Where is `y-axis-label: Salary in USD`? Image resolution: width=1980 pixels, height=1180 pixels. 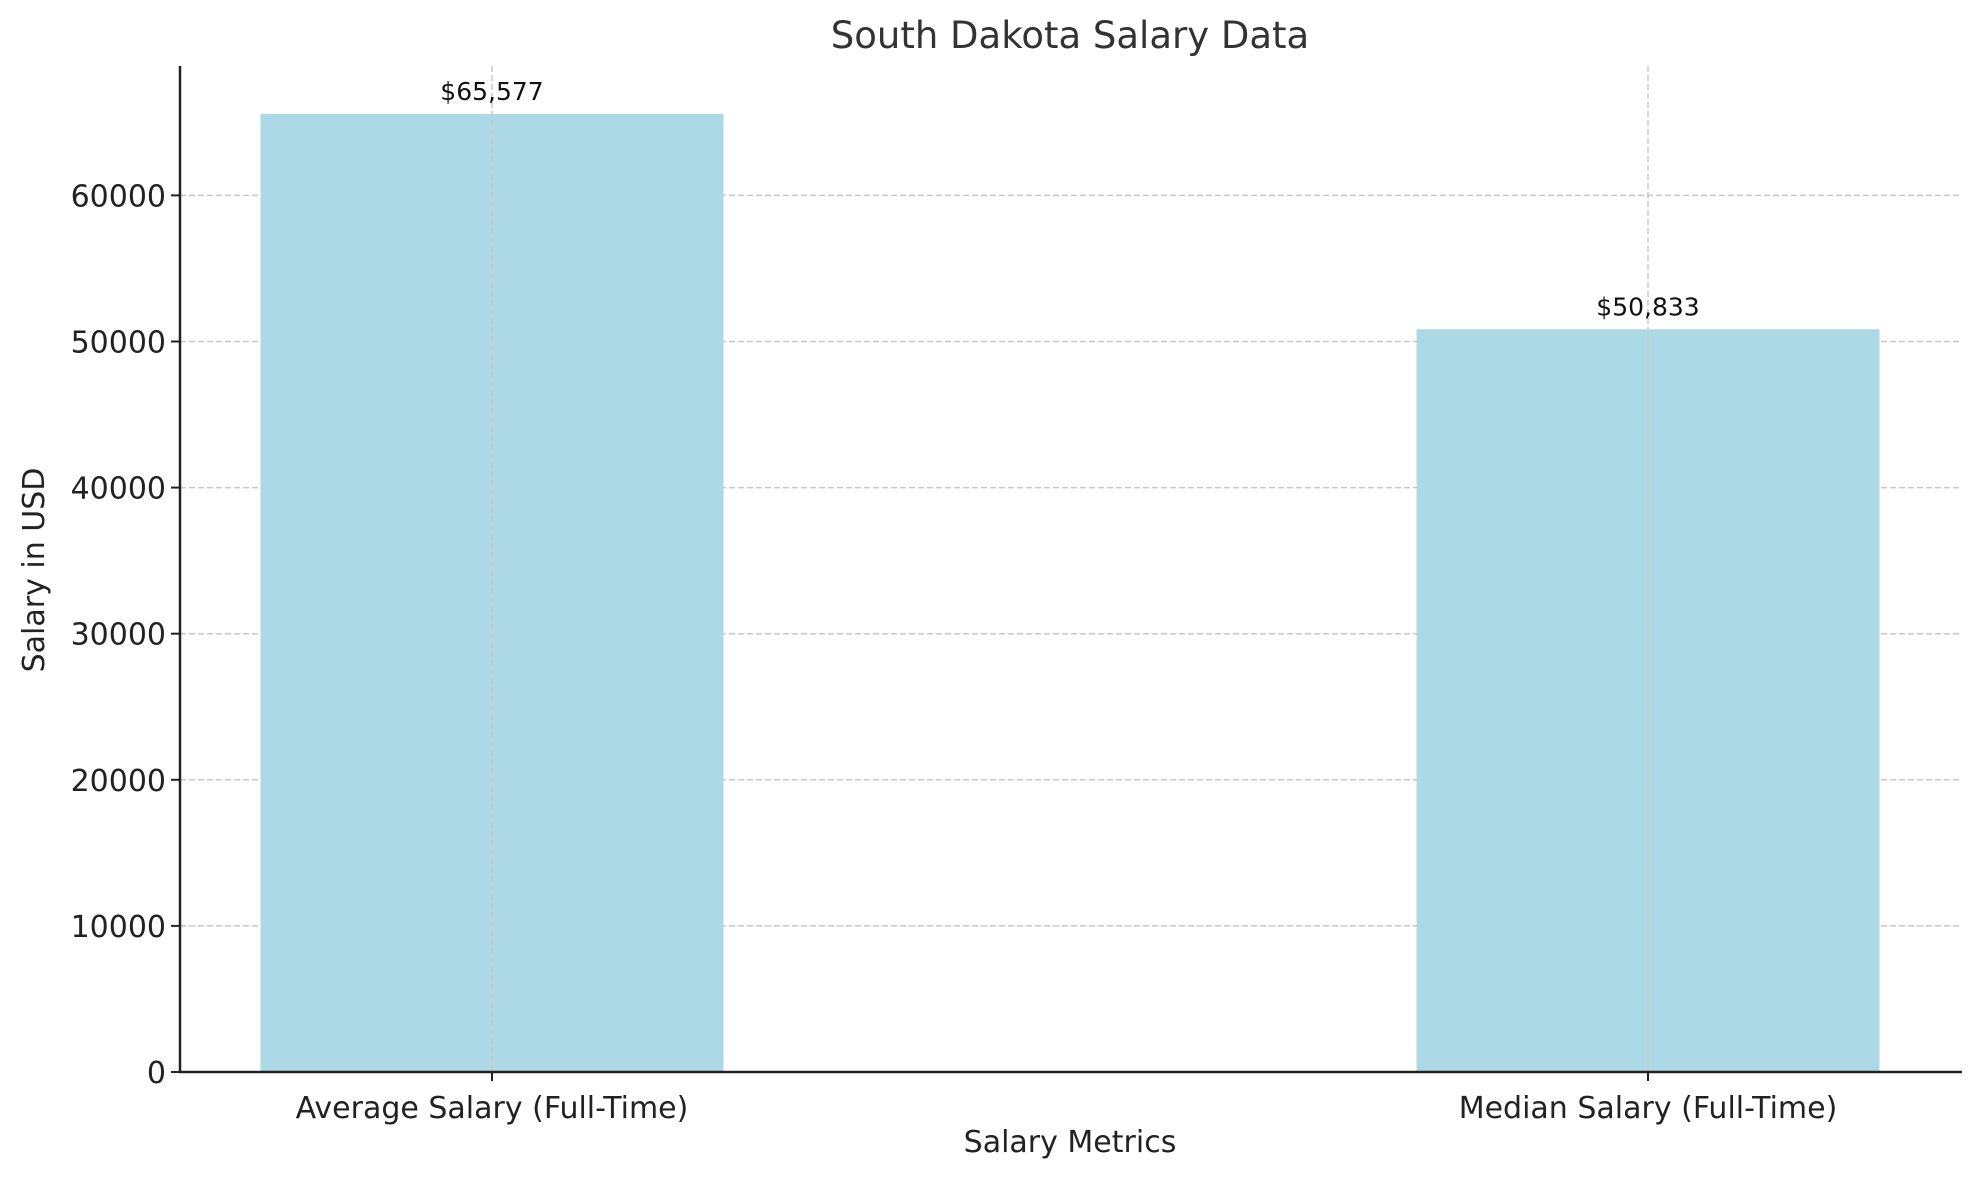
y-axis-label: Salary in USD is located at coordinates (34, 570).